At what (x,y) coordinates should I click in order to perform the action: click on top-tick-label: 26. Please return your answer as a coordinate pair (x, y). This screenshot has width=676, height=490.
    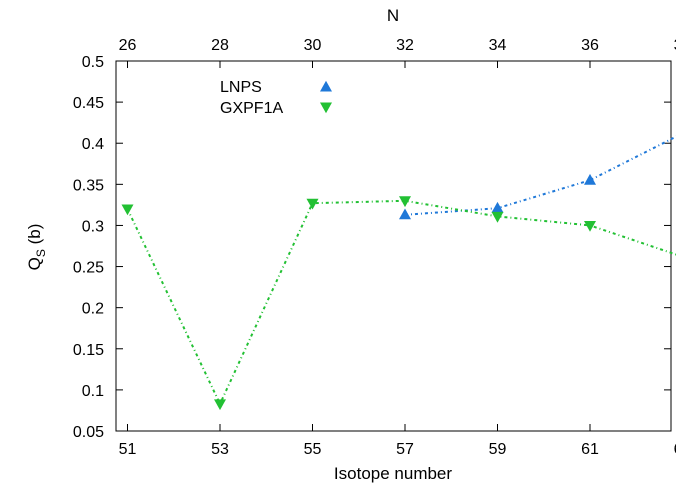
    Looking at the image, I should click on (128, 45).